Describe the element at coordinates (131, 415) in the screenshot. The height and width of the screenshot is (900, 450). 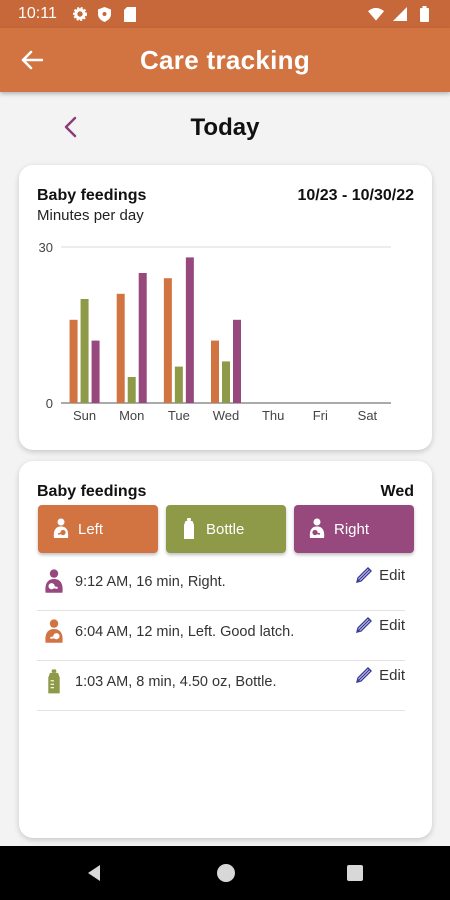
I see `x-tick-label: Mon` at that location.